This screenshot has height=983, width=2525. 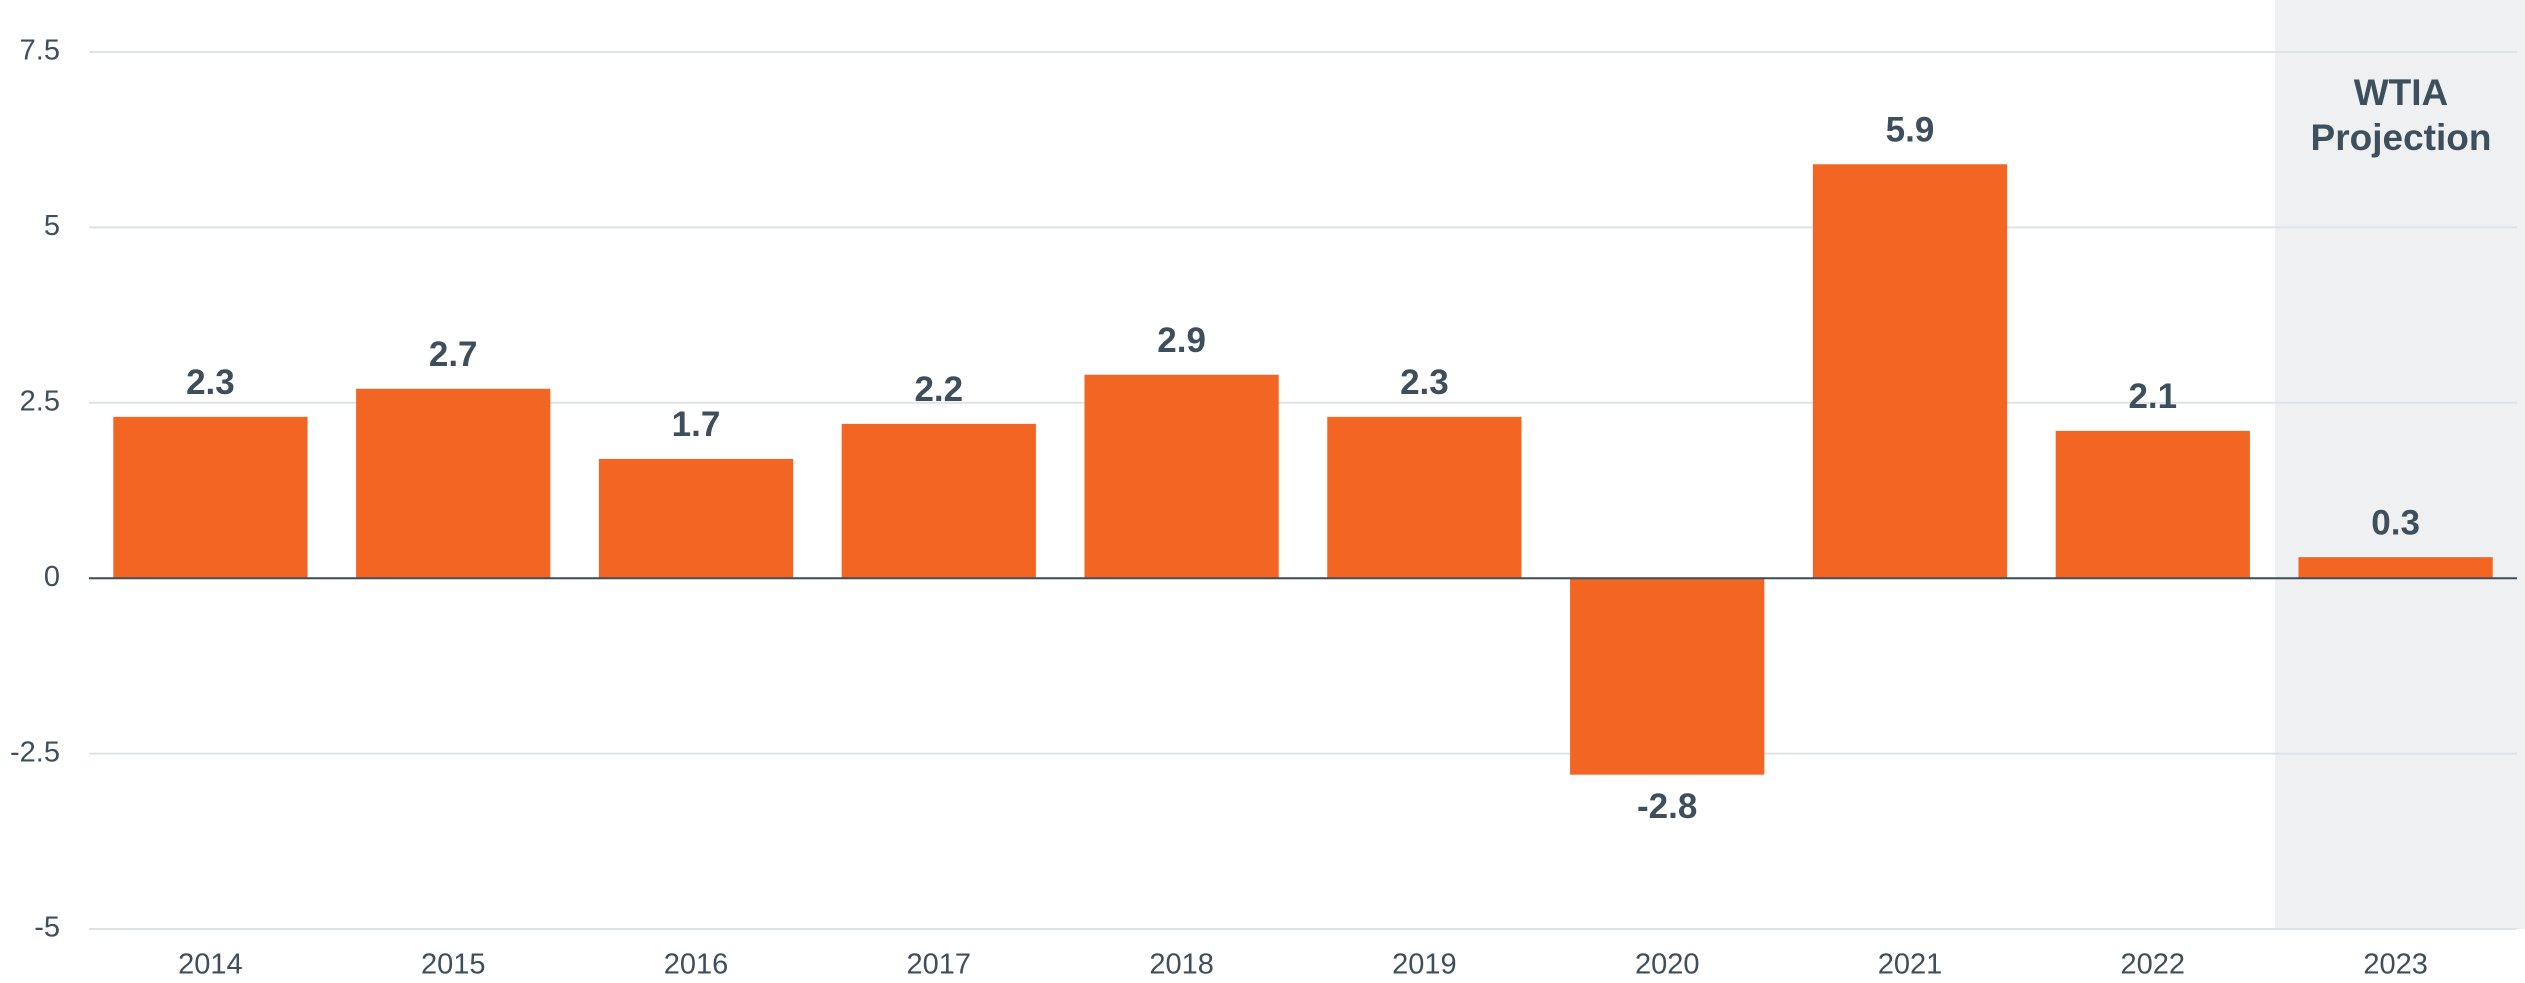 What do you see at coordinates (696, 424) in the screenshot?
I see `data-label: 1.7` at bounding box center [696, 424].